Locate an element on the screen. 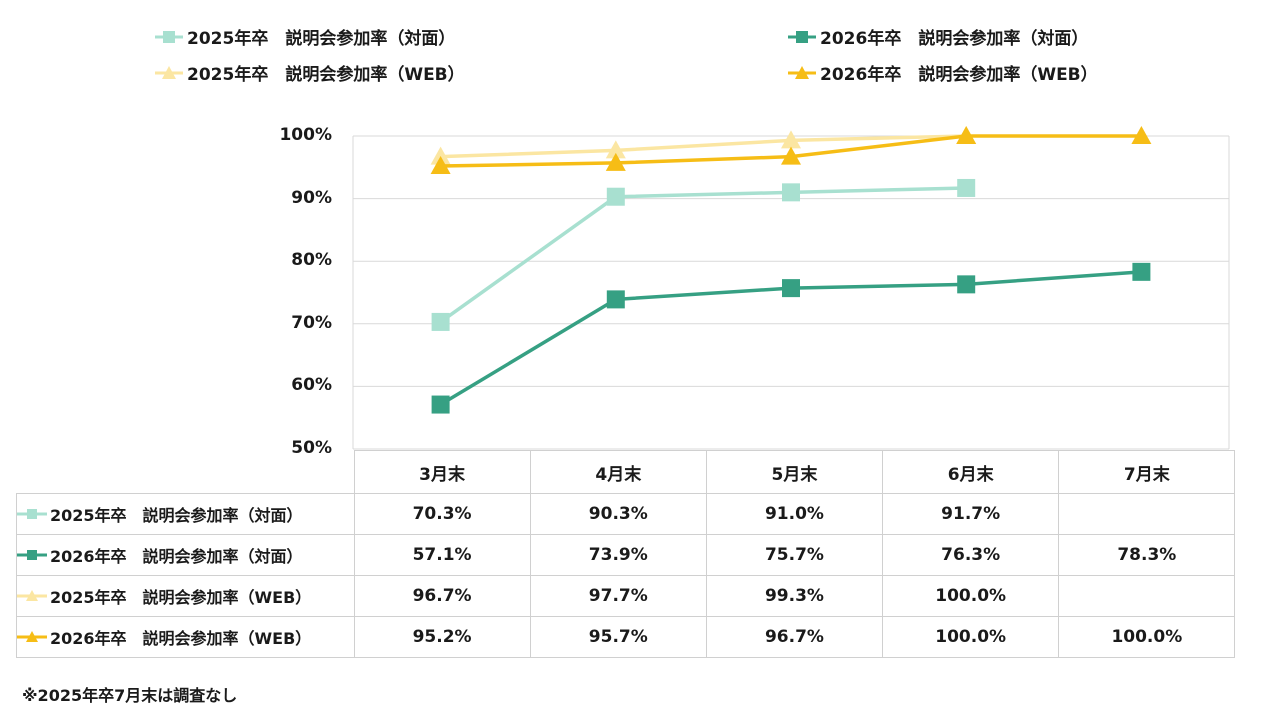  legend-label: 2026年卒 説明会参加率（対面） is located at coordinates (954, 39).